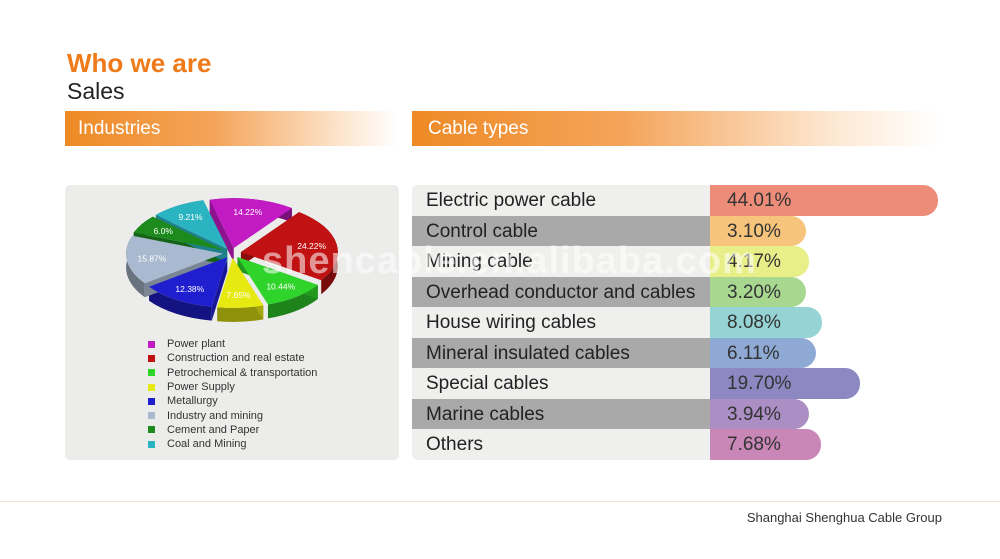 This screenshot has height=559, width=1000. I want to click on legend-item: Industry and mining, so click(232, 415).